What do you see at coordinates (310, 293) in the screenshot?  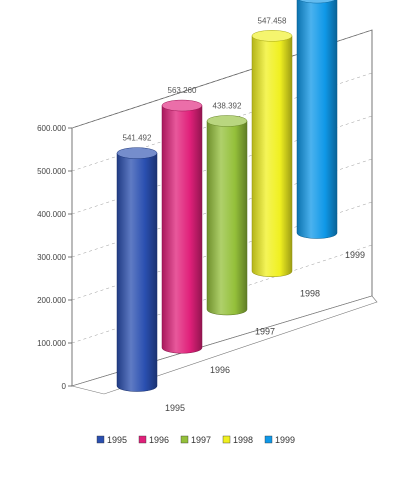 I see `x-tick-label: 1998` at bounding box center [310, 293].